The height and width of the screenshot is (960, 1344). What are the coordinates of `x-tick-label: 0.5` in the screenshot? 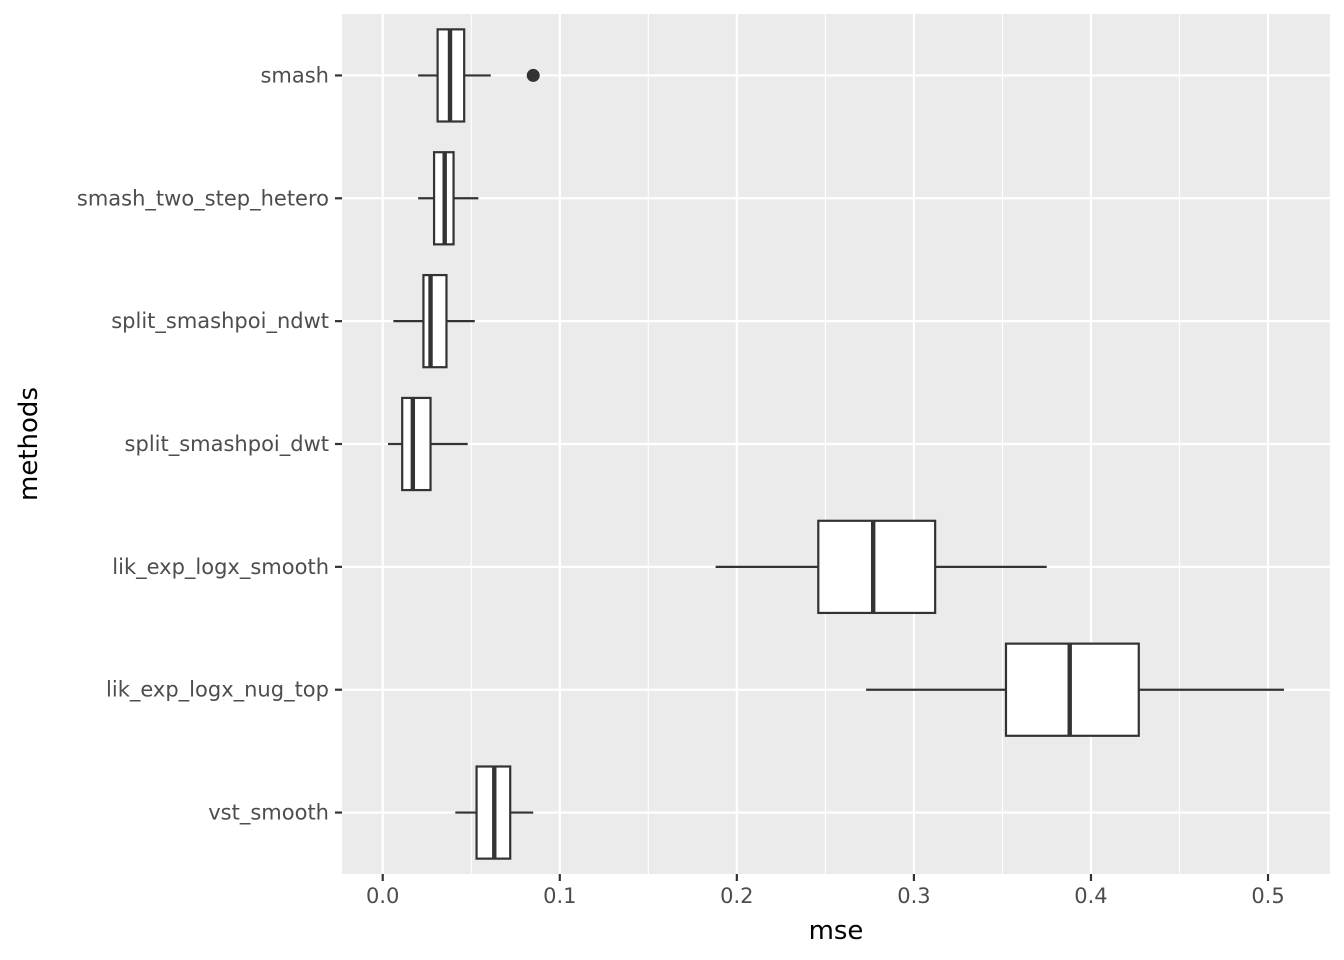 It's located at (1267, 896).